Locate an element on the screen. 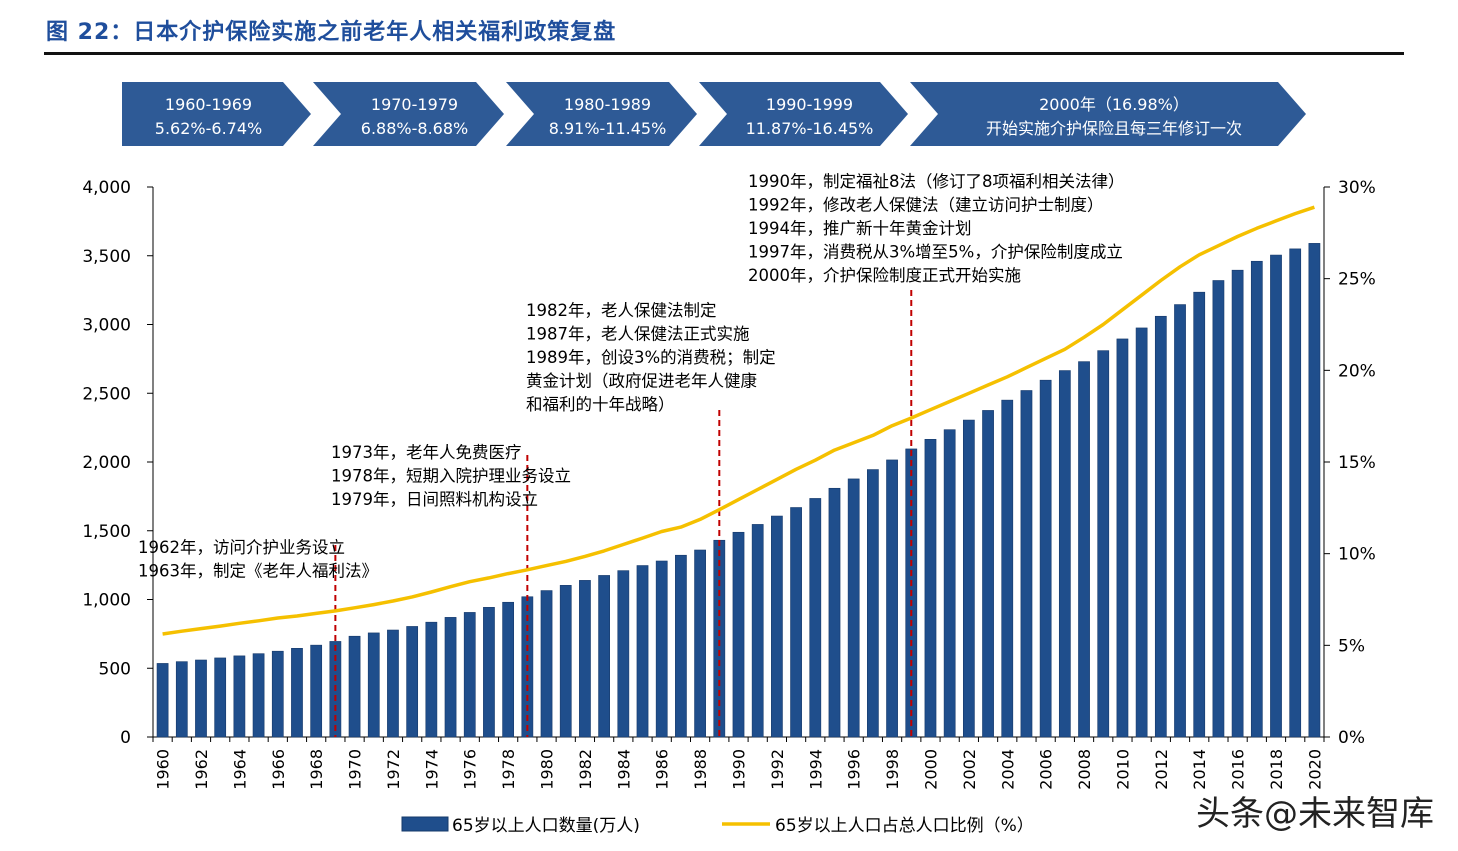 The width and height of the screenshot is (1458, 851). left-tick-label: 0 is located at coordinates (125, 738).